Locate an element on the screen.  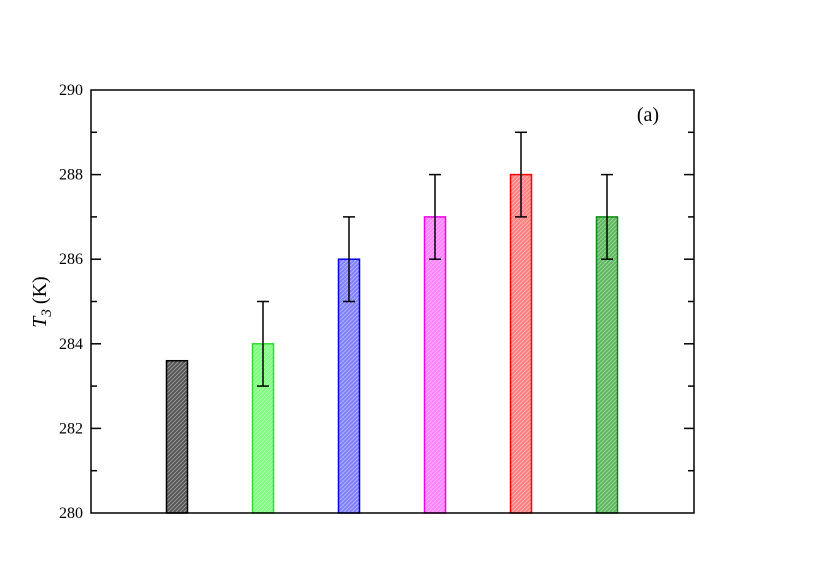
y-tick-label: 288 is located at coordinates (71, 175).